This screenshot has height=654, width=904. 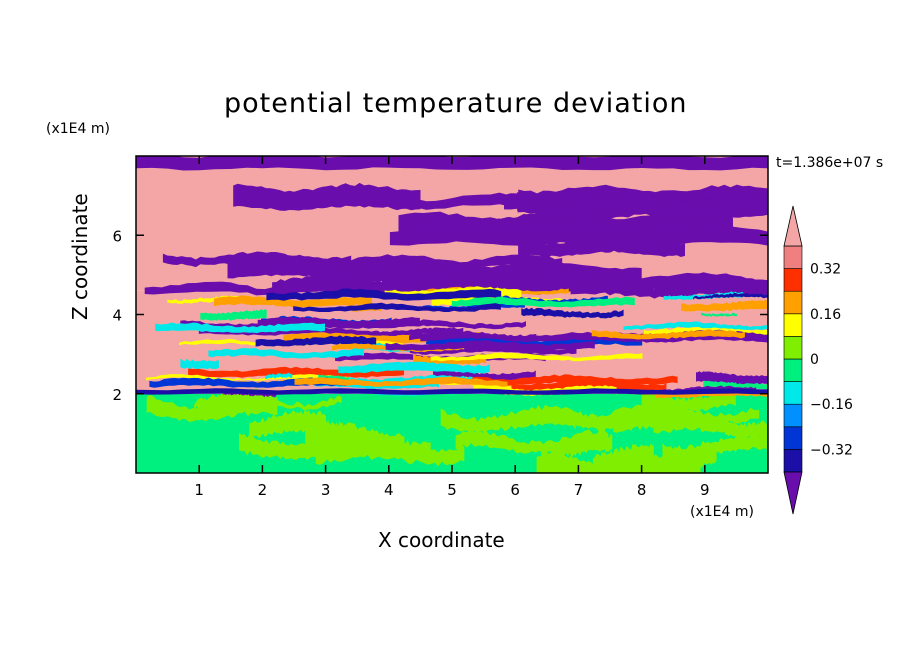 I want to click on x-tick-label: 8, so click(x=642, y=490).